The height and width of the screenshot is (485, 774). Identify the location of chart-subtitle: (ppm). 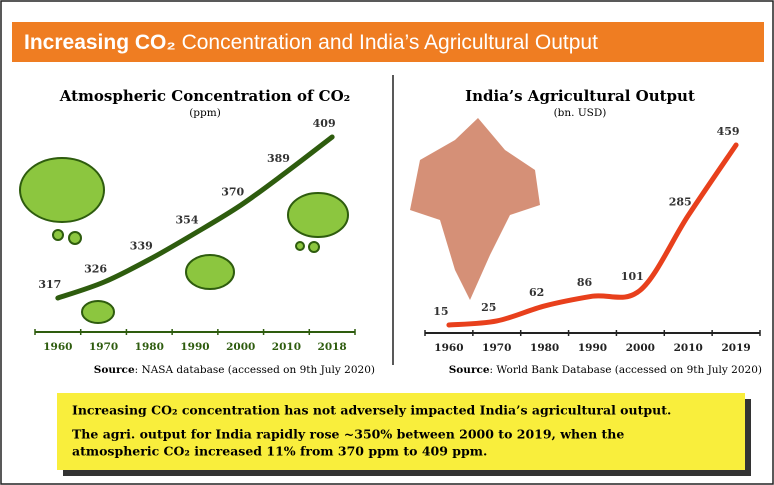
(205, 113).